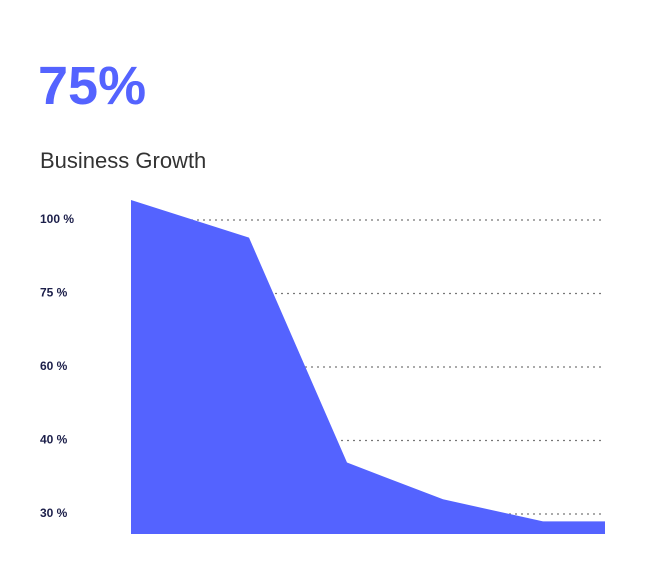 The height and width of the screenshot is (576, 645). I want to click on y-tick-label: 40 %, so click(54, 440).